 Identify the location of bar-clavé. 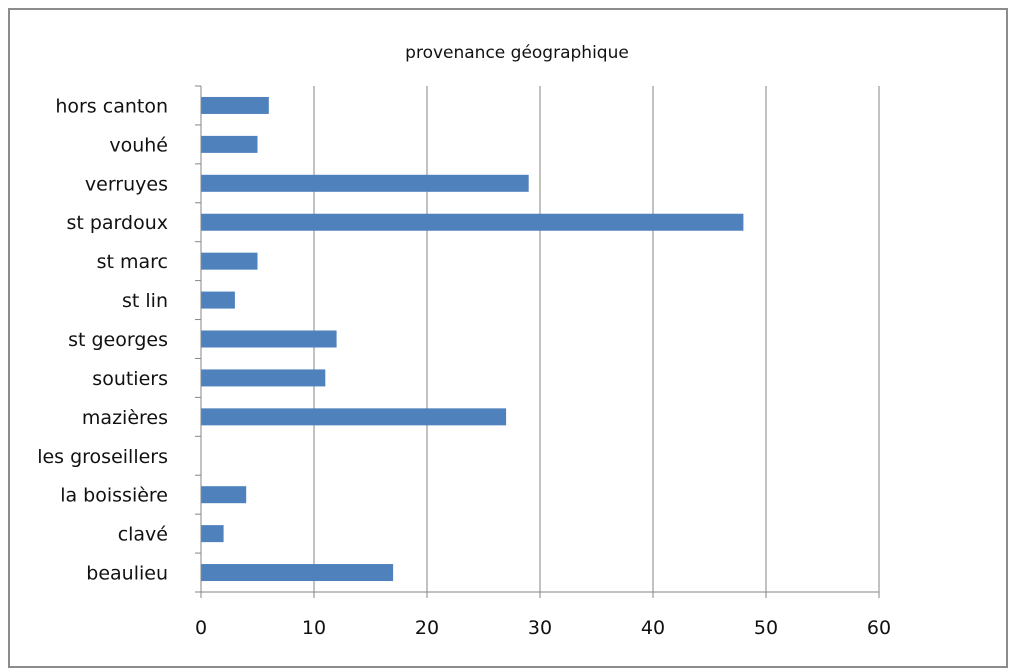
(212, 534).